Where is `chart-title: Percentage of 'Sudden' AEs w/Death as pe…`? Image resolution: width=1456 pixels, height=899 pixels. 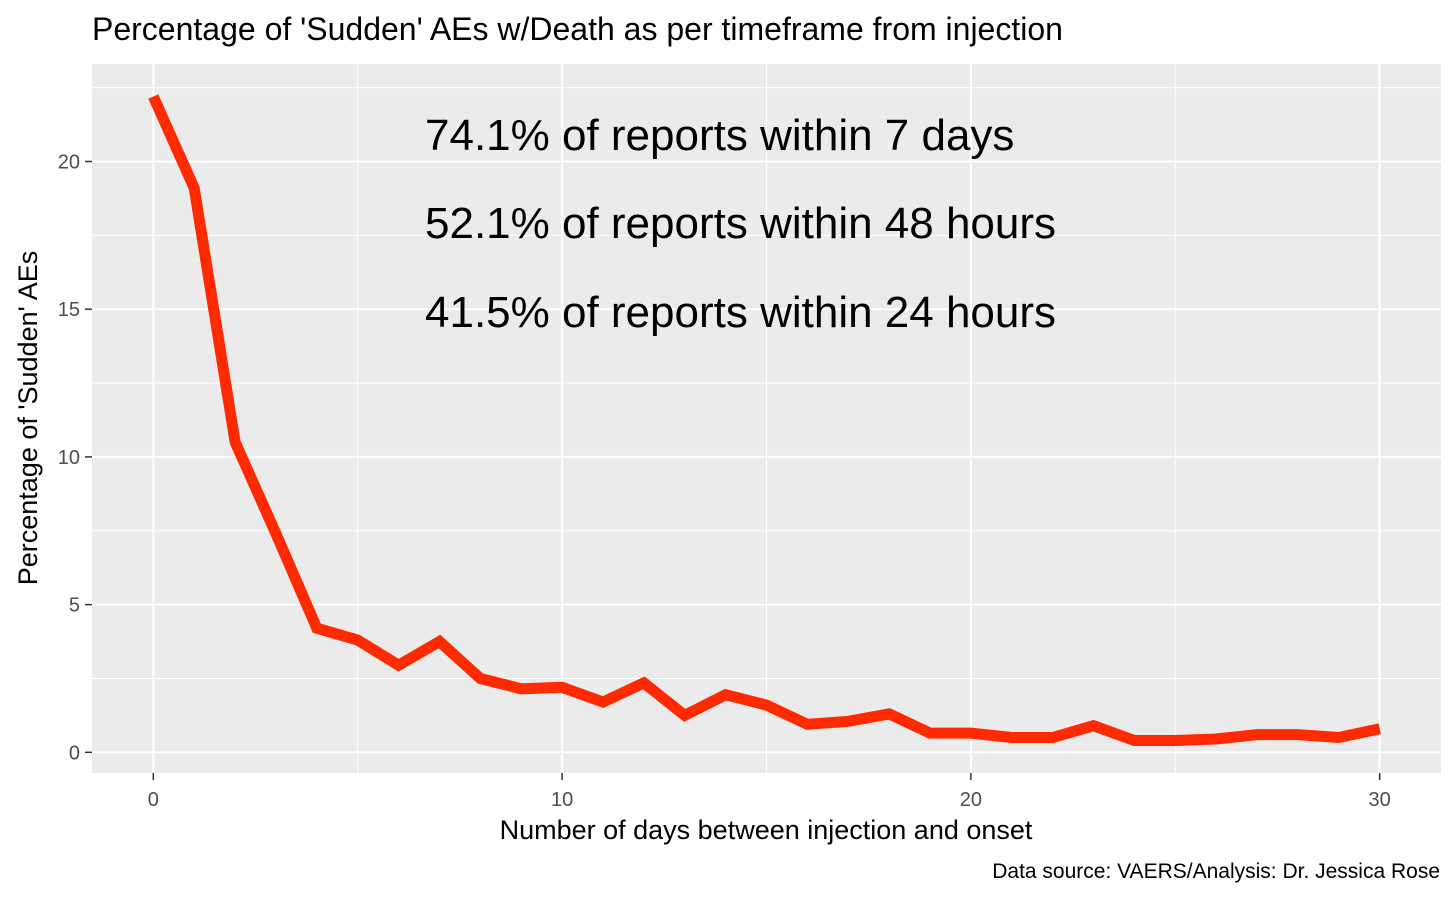 chart-title: Percentage of 'Sudden' AEs w/Death as pe… is located at coordinates (577, 29).